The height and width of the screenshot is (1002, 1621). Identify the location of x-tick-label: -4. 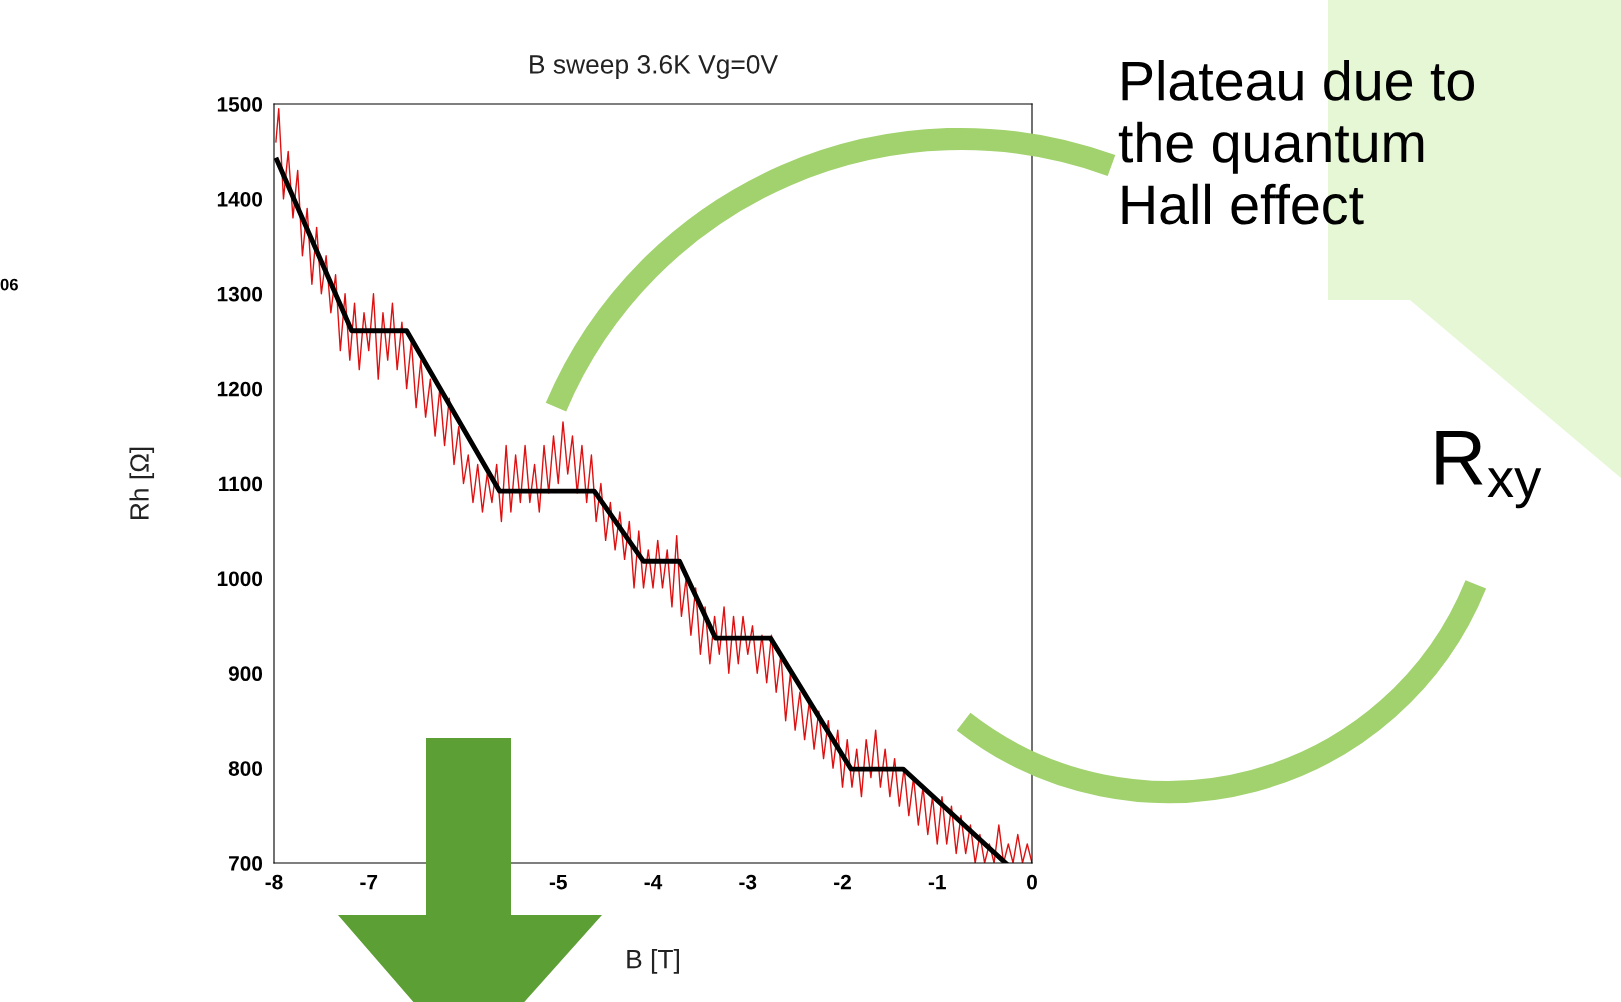
(653, 882).